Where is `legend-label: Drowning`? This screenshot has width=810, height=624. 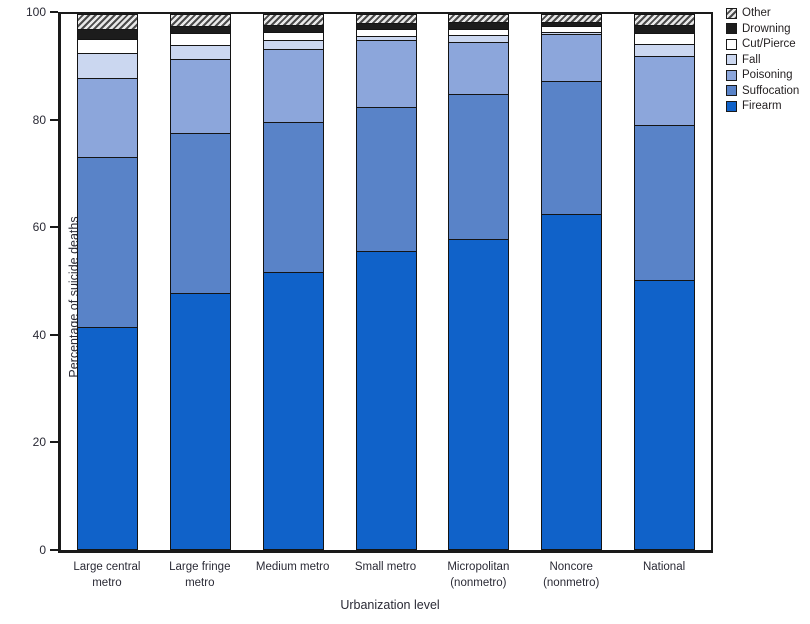 legend-label: Drowning is located at coordinates (766, 28).